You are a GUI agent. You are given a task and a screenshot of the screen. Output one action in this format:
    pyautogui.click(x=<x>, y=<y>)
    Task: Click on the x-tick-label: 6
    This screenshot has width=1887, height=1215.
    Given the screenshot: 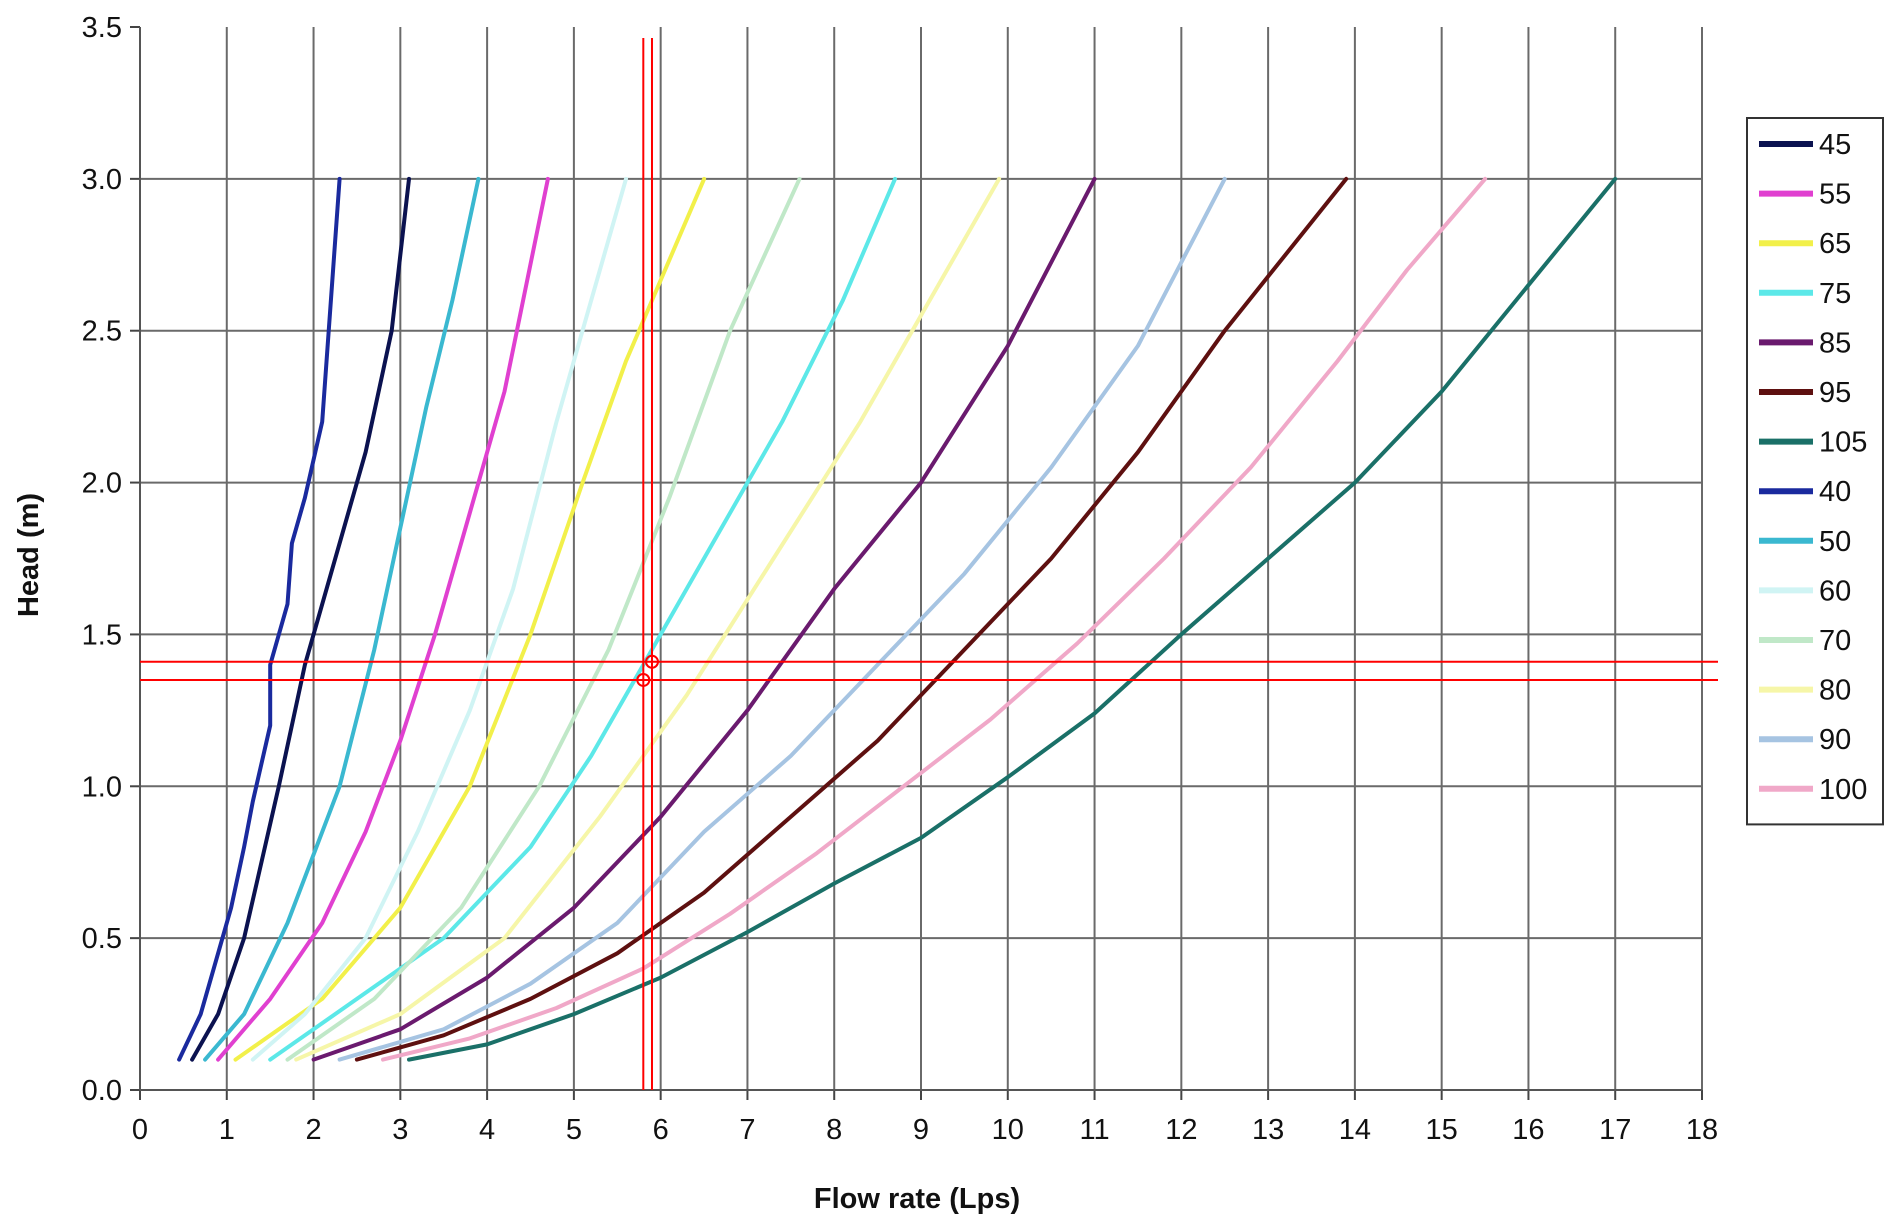 What is the action you would take?
    pyautogui.click(x=661, y=1130)
    